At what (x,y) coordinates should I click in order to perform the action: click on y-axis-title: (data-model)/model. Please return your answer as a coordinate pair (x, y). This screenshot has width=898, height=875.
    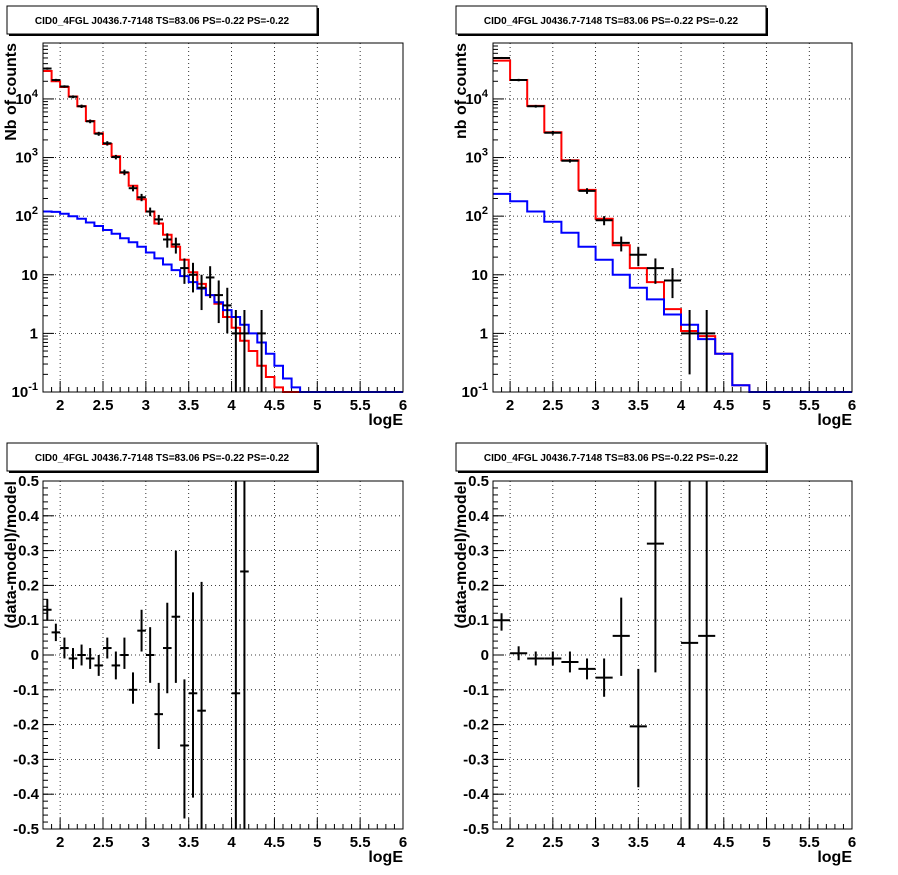
    Looking at the image, I should click on (11, 555).